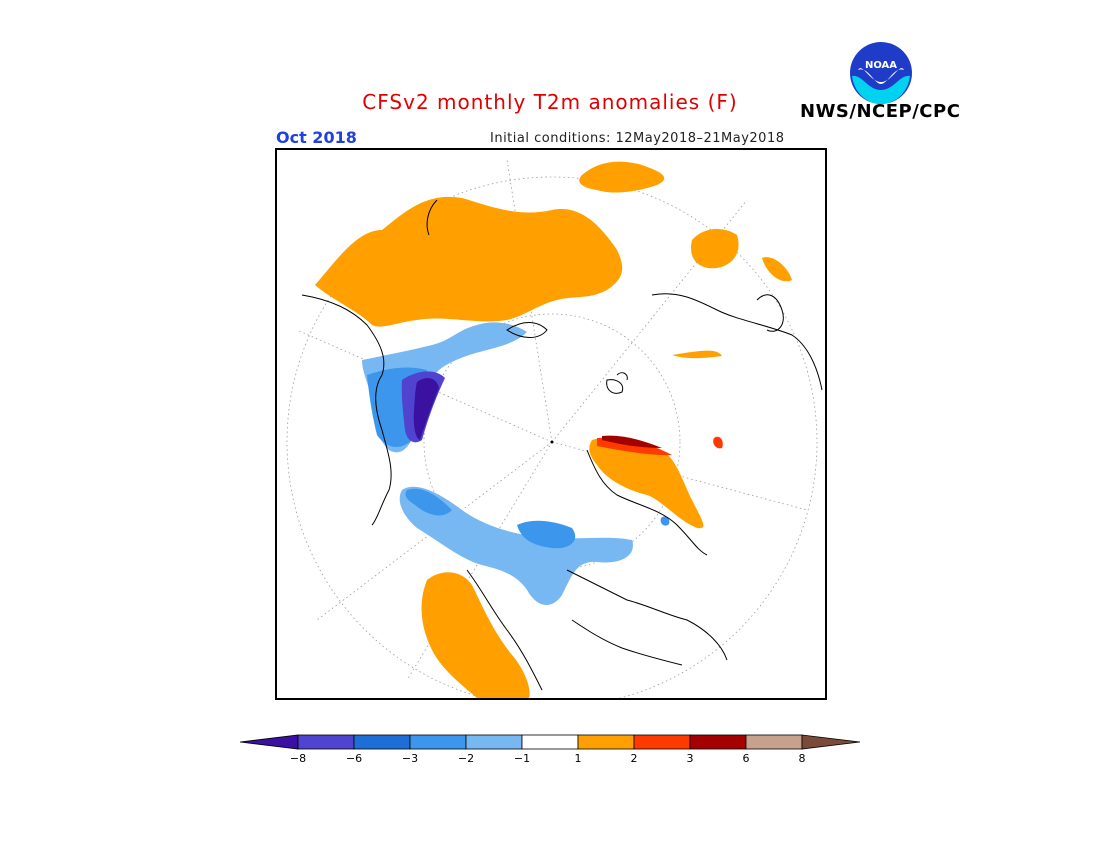 The image size is (1100, 850). What do you see at coordinates (550, 752) in the screenshot?
I see `color-legend` at bounding box center [550, 752].